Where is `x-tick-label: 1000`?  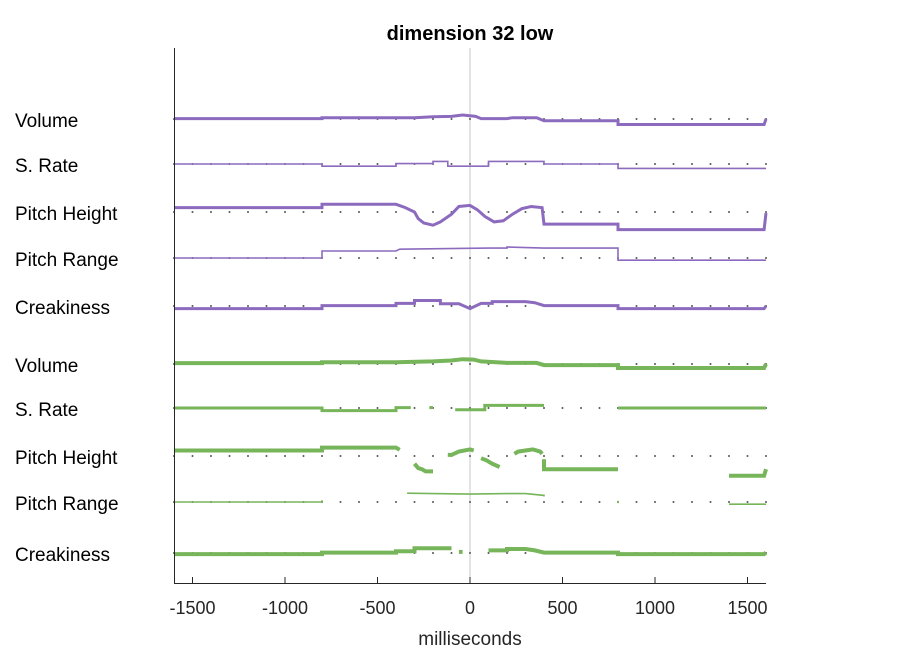 x-tick-label: 1000 is located at coordinates (655, 608).